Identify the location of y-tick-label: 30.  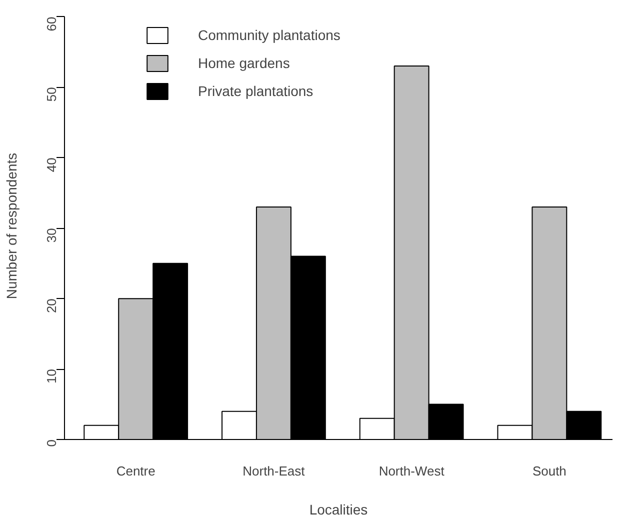
(51, 235).